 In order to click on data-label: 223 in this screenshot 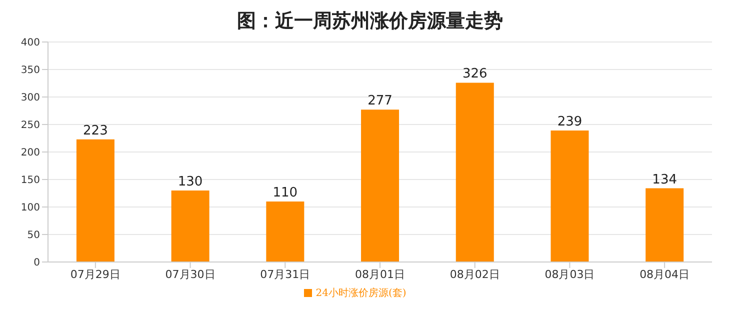, I will do `click(95, 130)`.